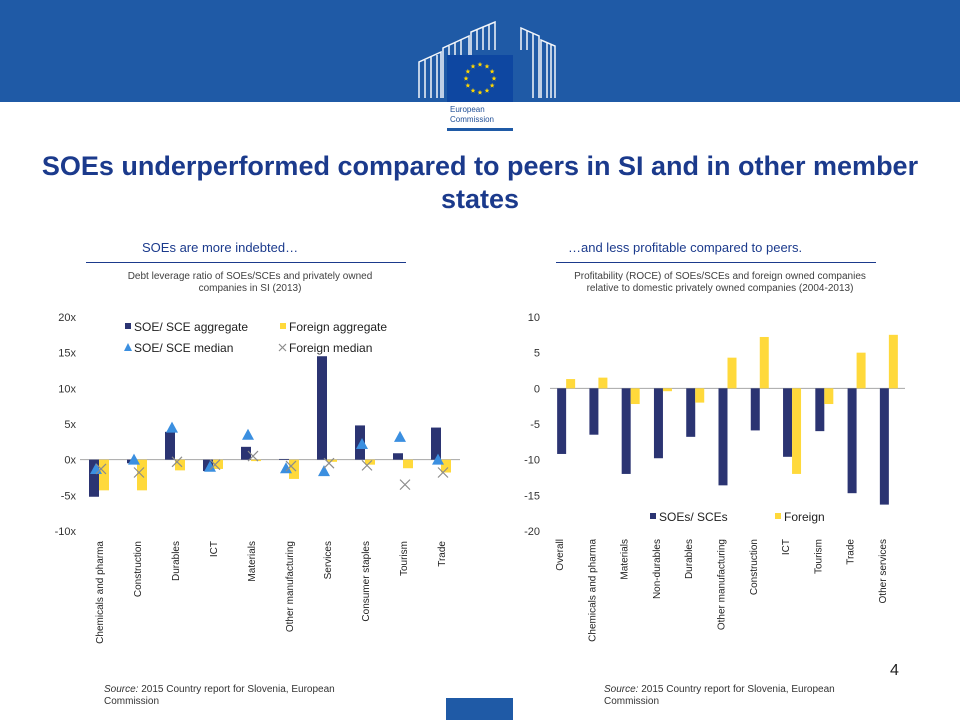  Describe the element at coordinates (121, 689) in the screenshot. I see `source-left-label: Source:` at that location.